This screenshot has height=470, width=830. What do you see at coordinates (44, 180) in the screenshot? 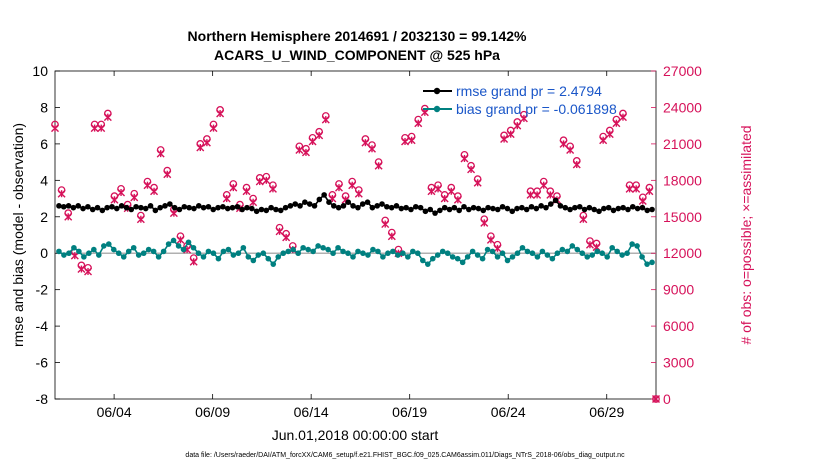
I see `left-tick-label: 4` at bounding box center [44, 180].